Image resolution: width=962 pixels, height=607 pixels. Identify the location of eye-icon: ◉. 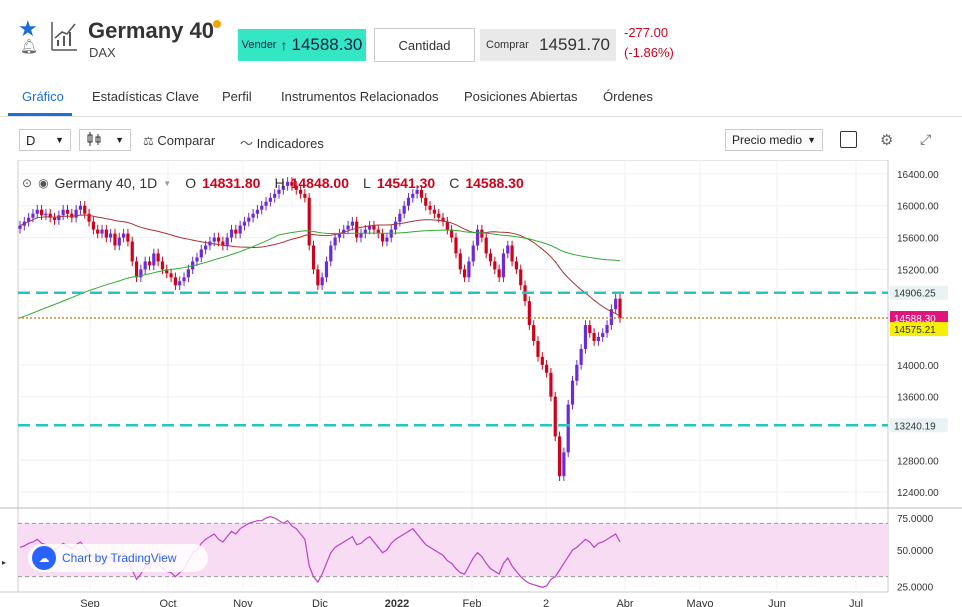
(43, 183).